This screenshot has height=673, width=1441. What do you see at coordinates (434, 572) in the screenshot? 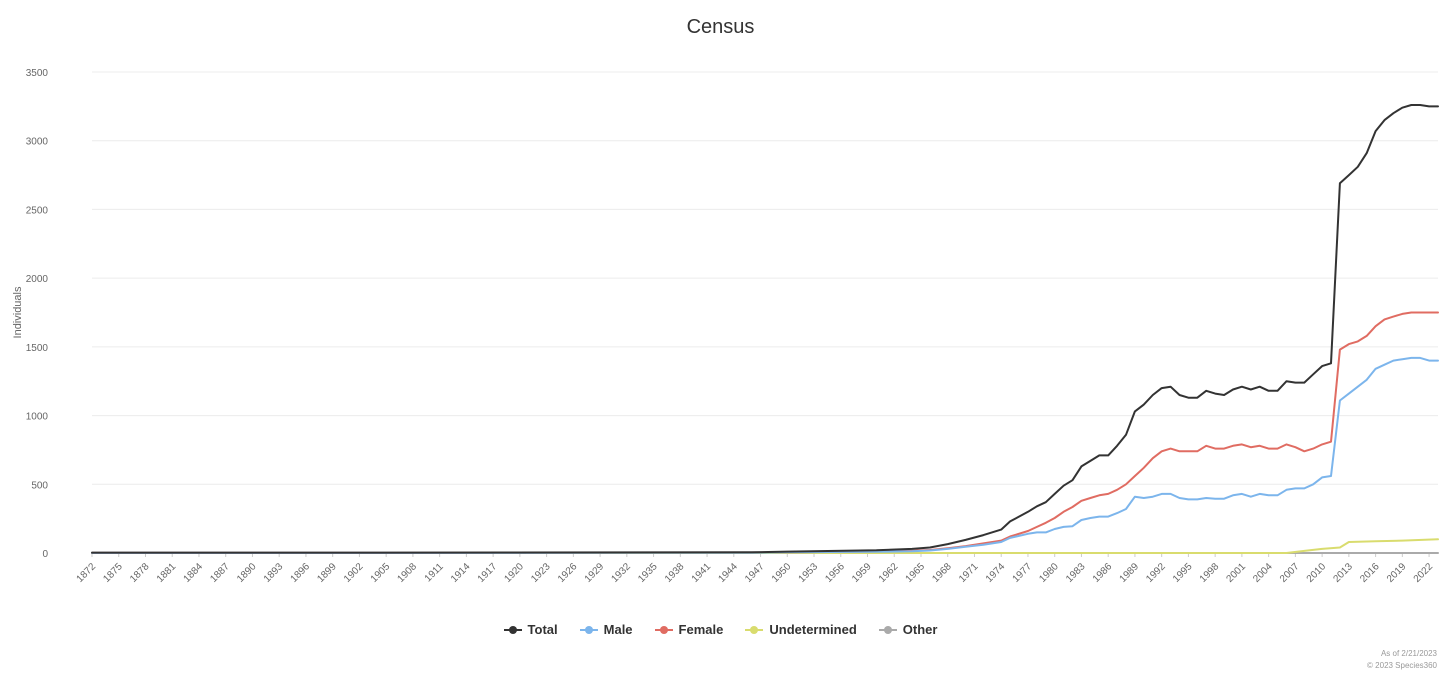
I see `x-tick-label: 1911` at bounding box center [434, 572].